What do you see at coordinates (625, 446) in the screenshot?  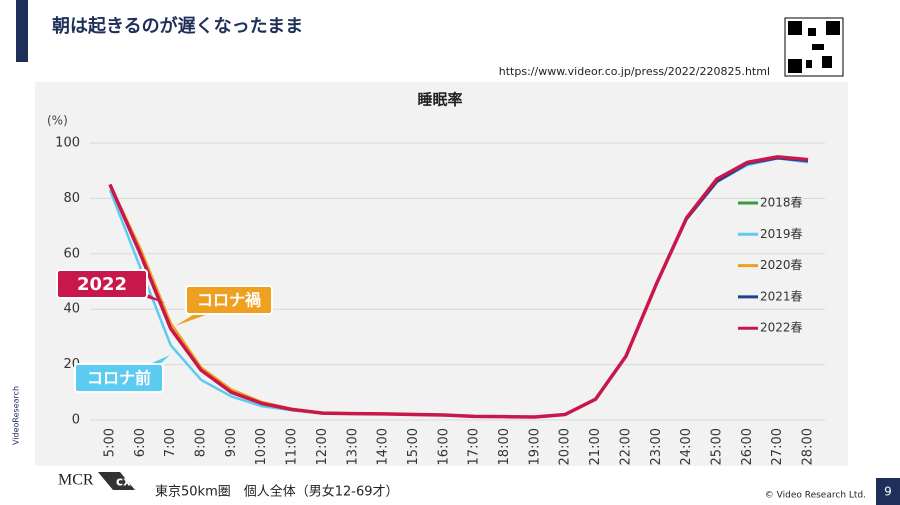 I see `x-tick-label: 22:00` at bounding box center [625, 446].